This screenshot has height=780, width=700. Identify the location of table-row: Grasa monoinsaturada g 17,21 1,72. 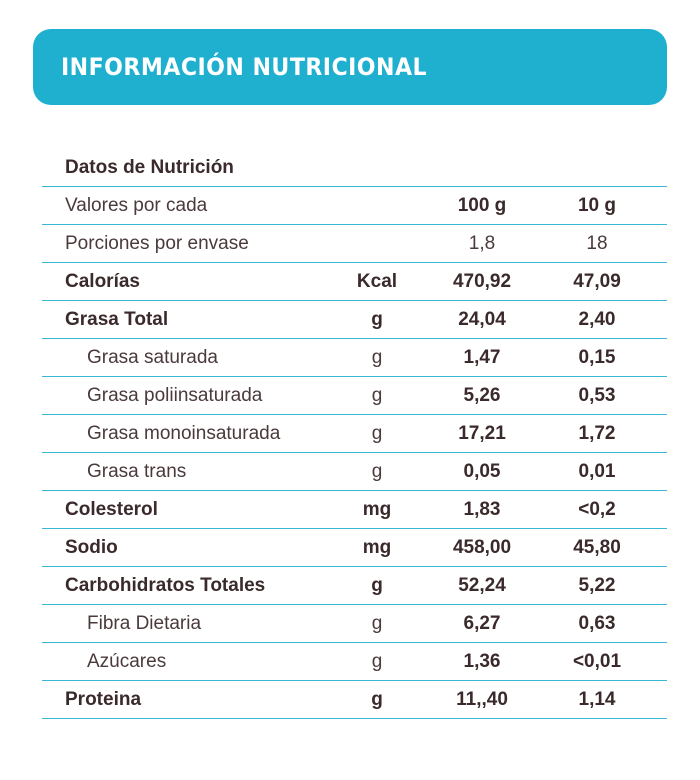
(354, 434).